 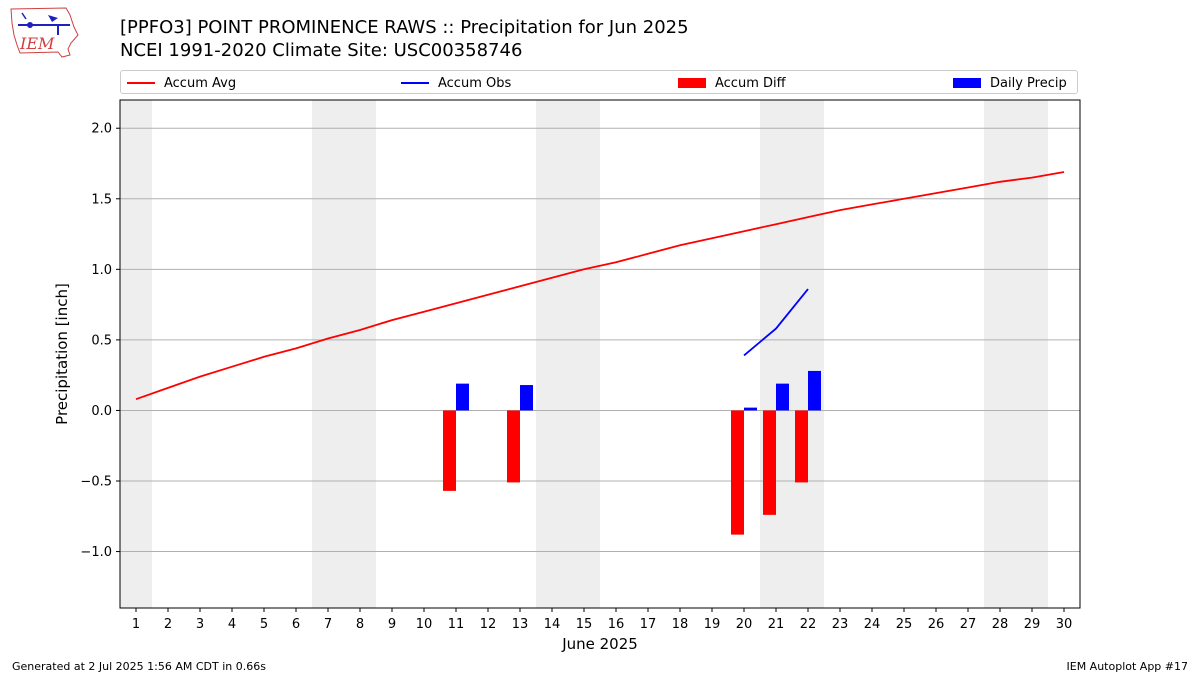 What do you see at coordinates (200, 624) in the screenshot?
I see `x-tick-label: 3` at bounding box center [200, 624].